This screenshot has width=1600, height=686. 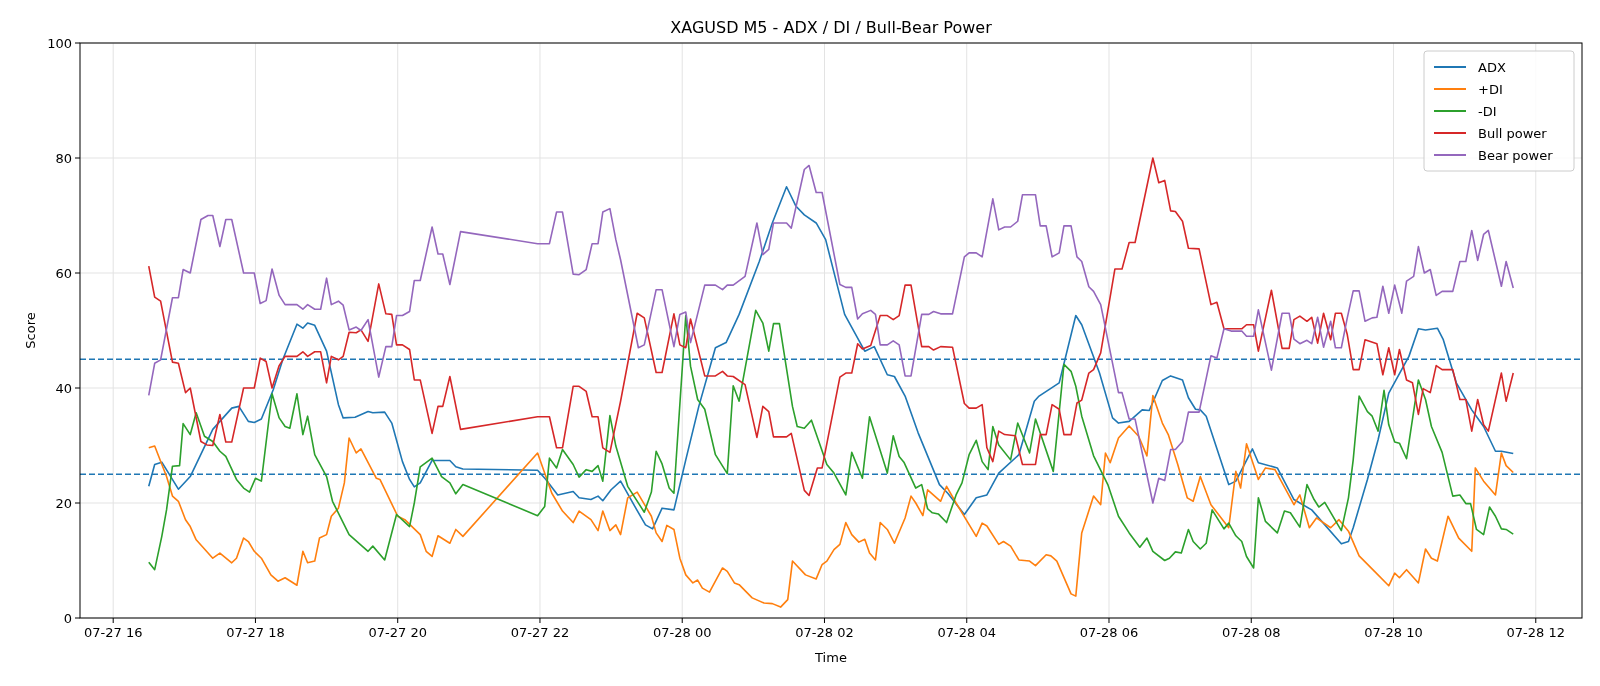 I want to click on legend-label: -DI, so click(x=1487, y=111).